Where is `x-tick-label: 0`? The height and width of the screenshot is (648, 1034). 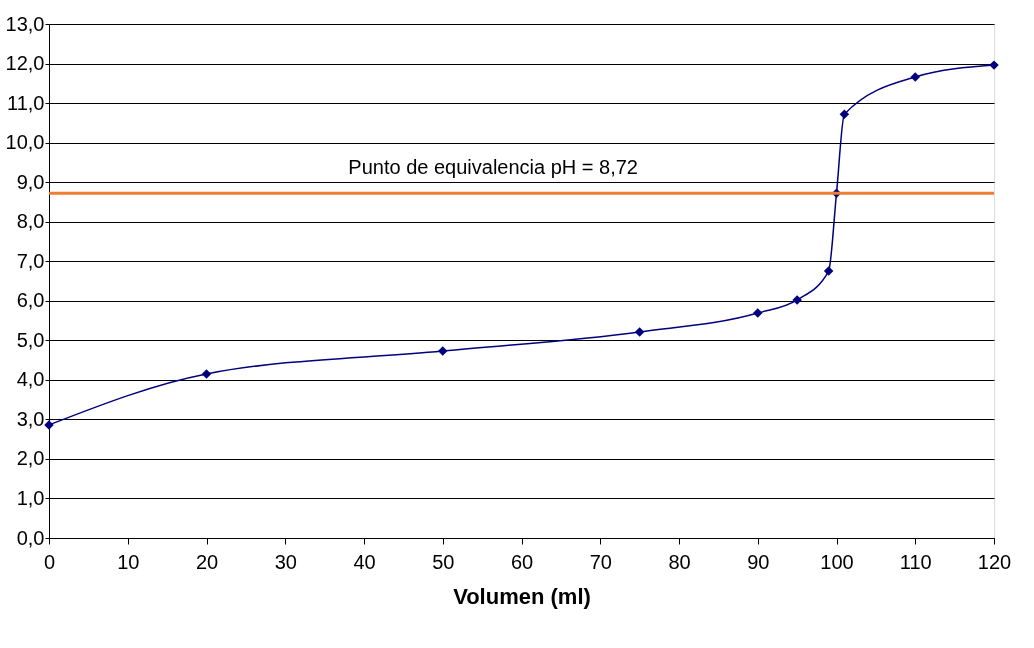 x-tick-label: 0 is located at coordinates (49, 561).